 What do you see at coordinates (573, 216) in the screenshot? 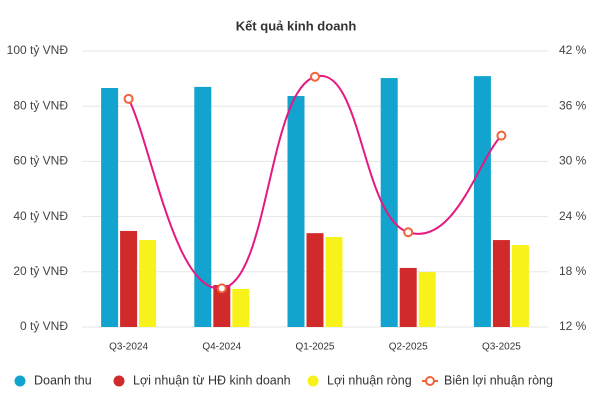
I see `y2-tick-label: 24 %` at bounding box center [573, 216].